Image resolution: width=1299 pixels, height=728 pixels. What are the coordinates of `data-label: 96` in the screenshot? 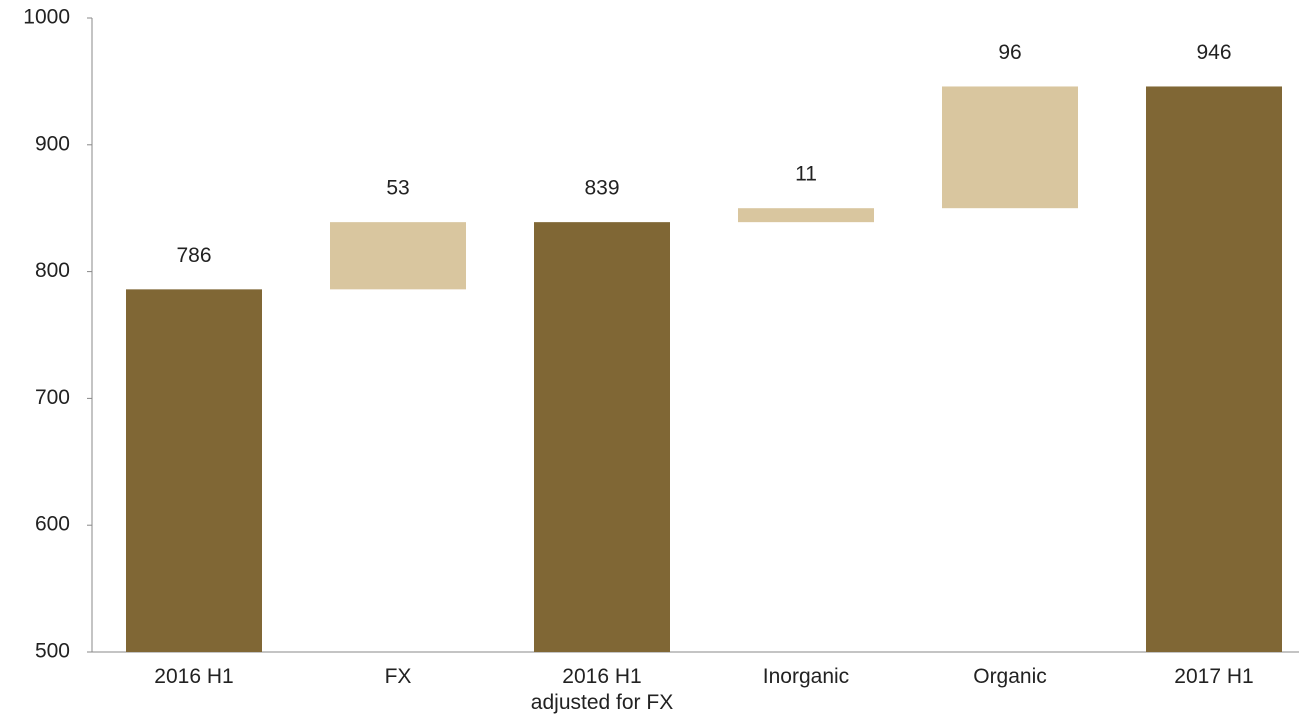 It's located at (1009, 52).